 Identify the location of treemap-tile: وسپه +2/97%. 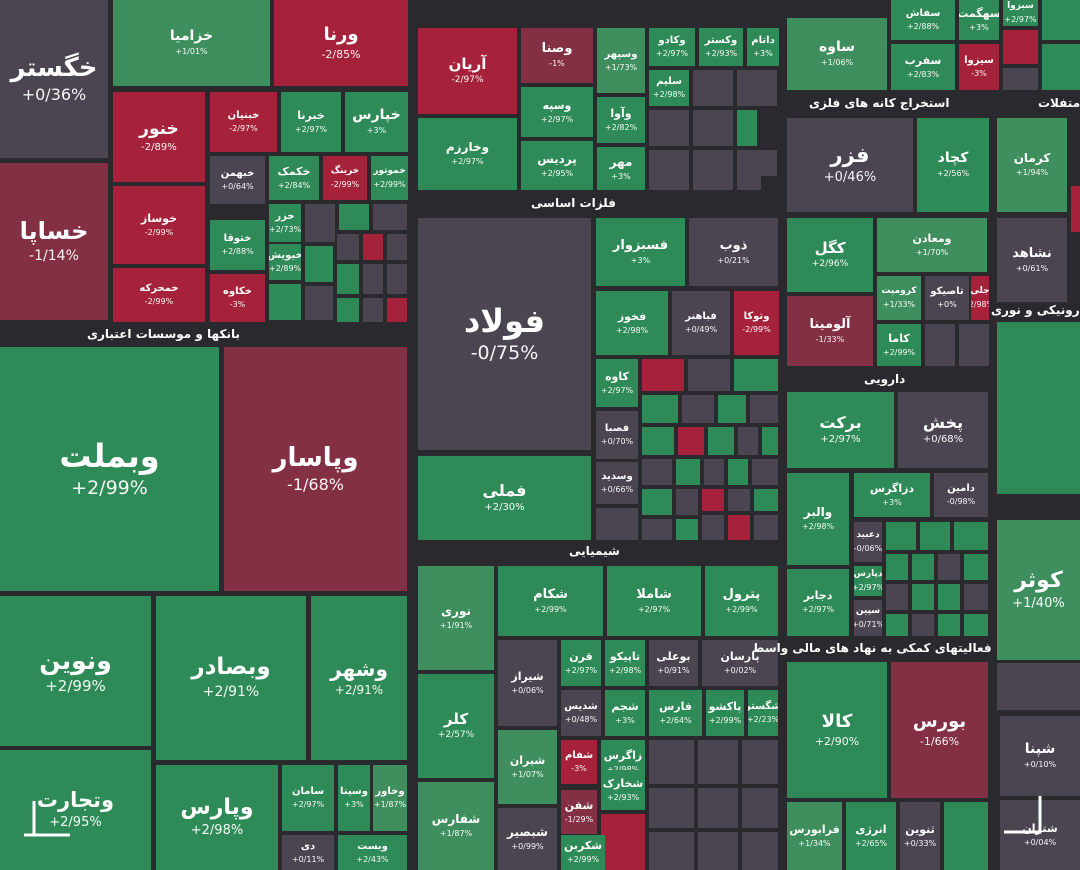
(557, 112).